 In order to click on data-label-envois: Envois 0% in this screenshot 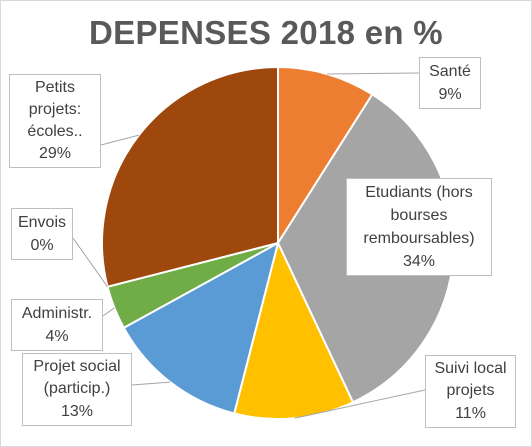, I will do `click(42, 234)`.